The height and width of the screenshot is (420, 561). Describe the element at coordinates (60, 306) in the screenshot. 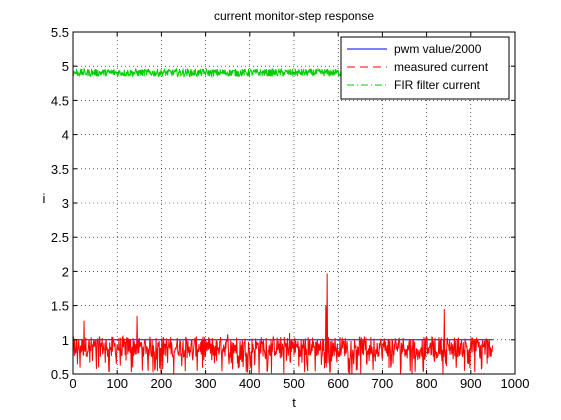

I see `y-tick-label: 1.5` at that location.